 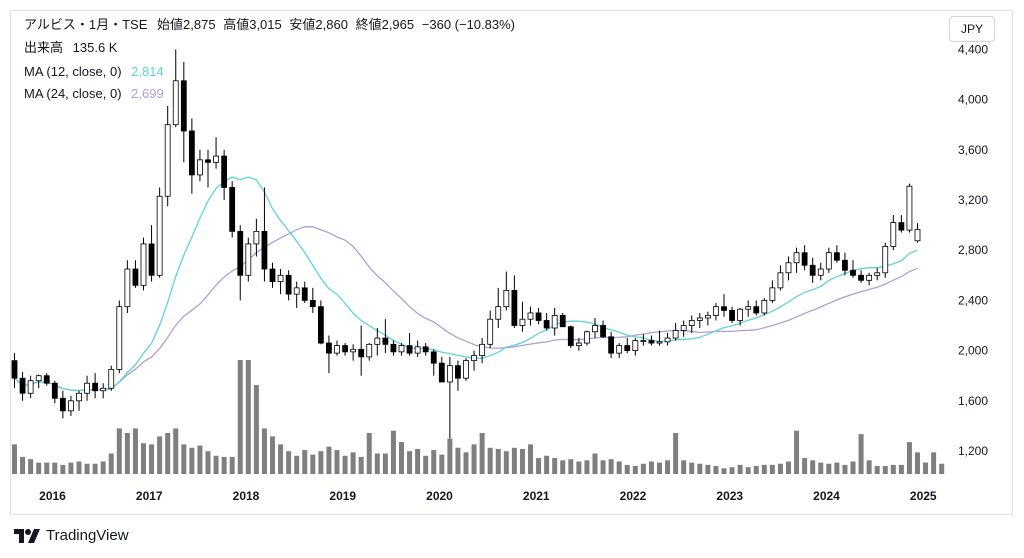 What do you see at coordinates (536, 496) in the screenshot?
I see `x-tick-label: 2021` at bounding box center [536, 496].